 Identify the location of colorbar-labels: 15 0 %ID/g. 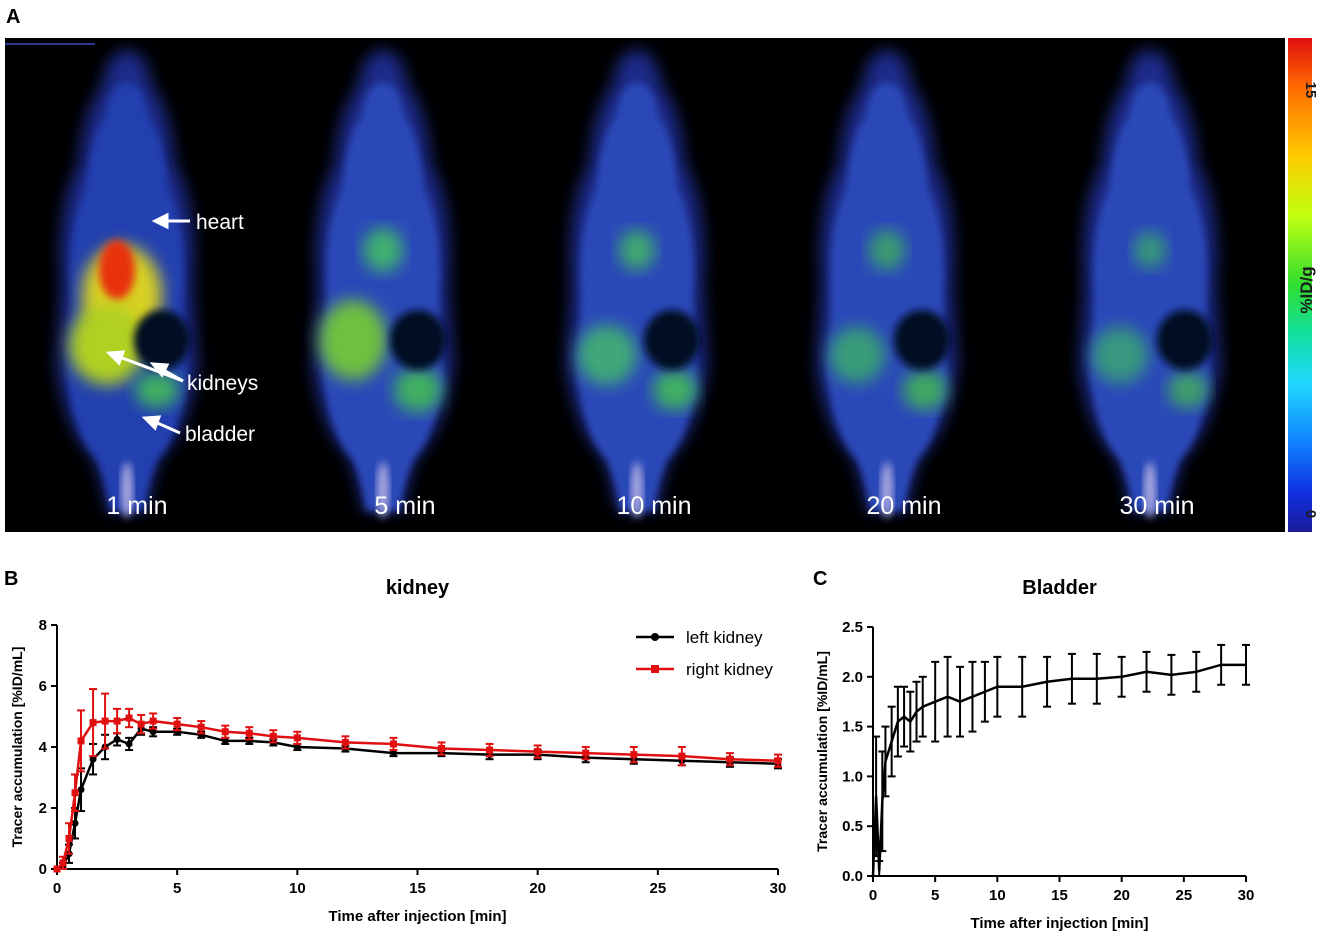
(1308, 300).